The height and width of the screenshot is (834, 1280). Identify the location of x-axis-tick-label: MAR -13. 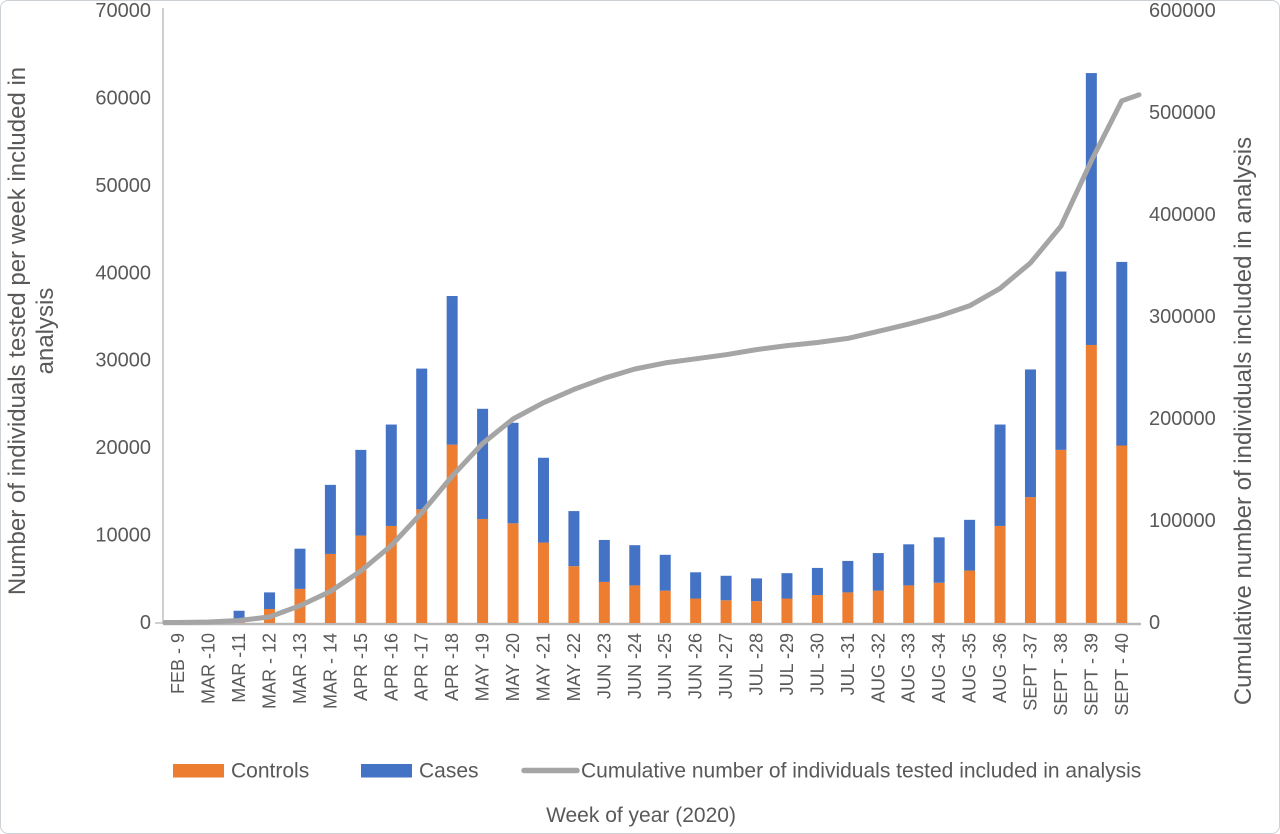
(300, 668).